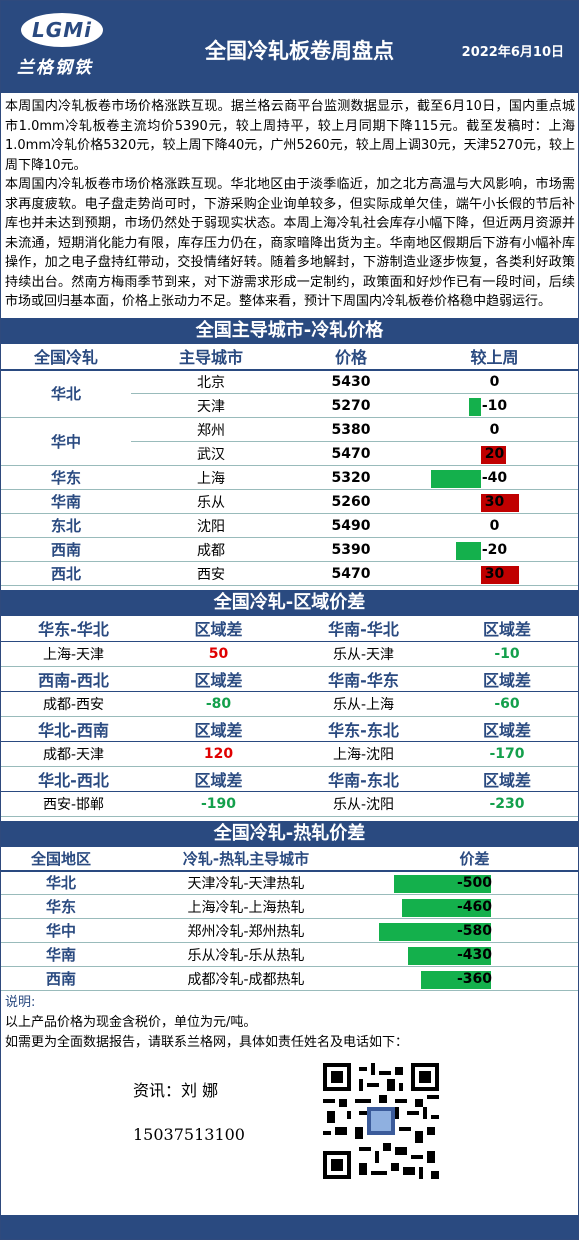  Describe the element at coordinates (512, 52) in the screenshot. I see `report-date: 2022年6月10日` at that location.